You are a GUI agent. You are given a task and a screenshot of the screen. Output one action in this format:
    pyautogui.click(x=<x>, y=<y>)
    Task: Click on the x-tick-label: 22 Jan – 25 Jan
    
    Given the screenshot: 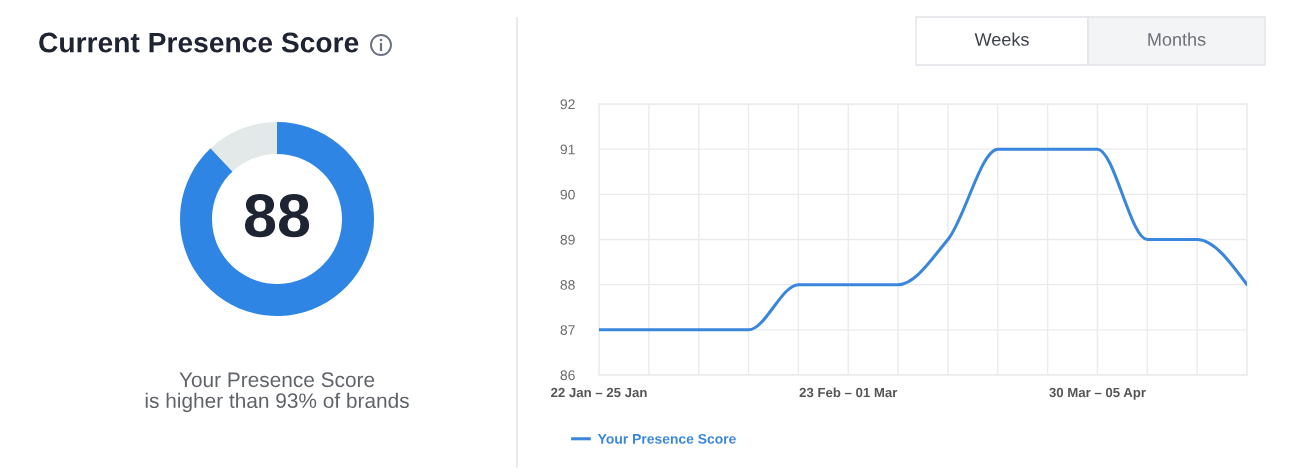 What is the action you would take?
    pyautogui.click(x=599, y=392)
    